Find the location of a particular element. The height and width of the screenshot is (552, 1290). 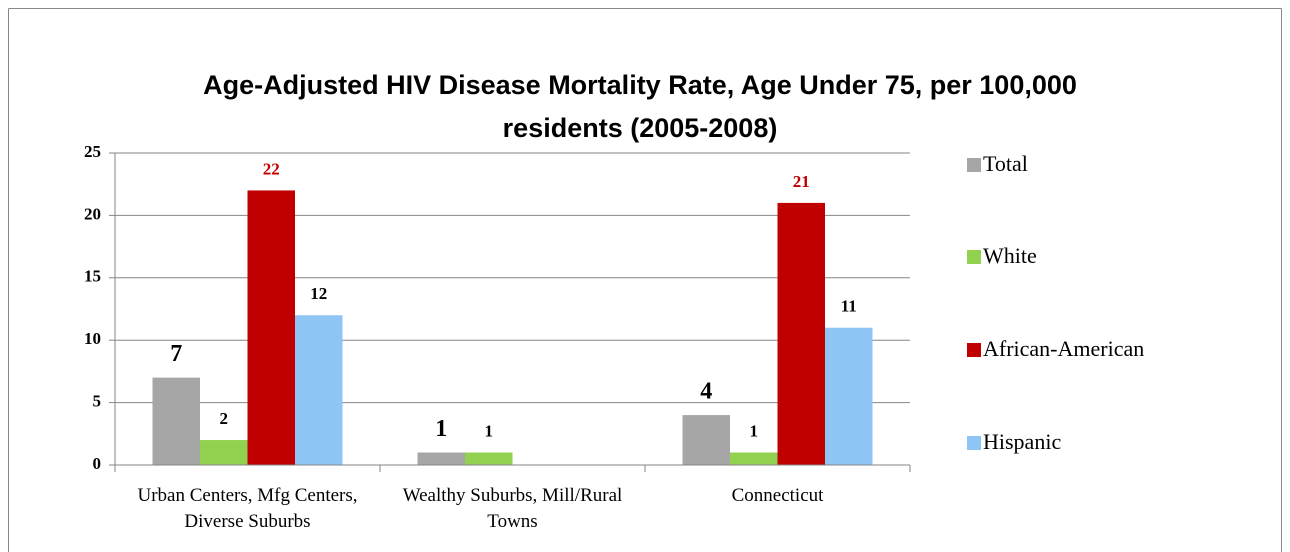

y-tick-label: 15 is located at coordinates (92, 276).